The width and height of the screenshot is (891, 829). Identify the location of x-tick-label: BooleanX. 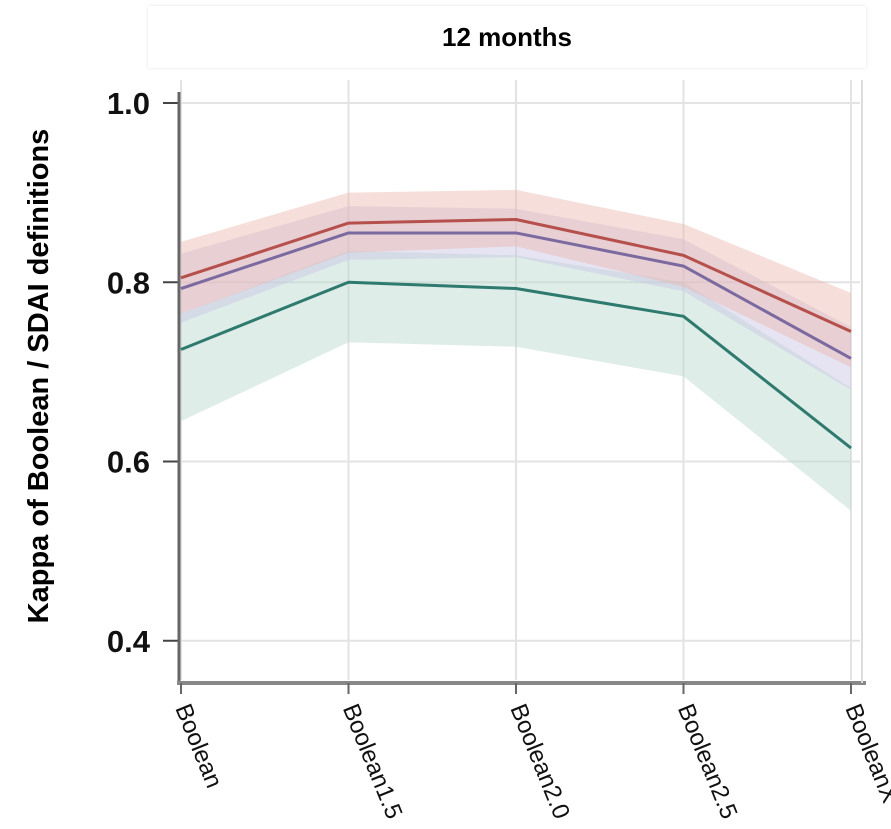
(865, 753).